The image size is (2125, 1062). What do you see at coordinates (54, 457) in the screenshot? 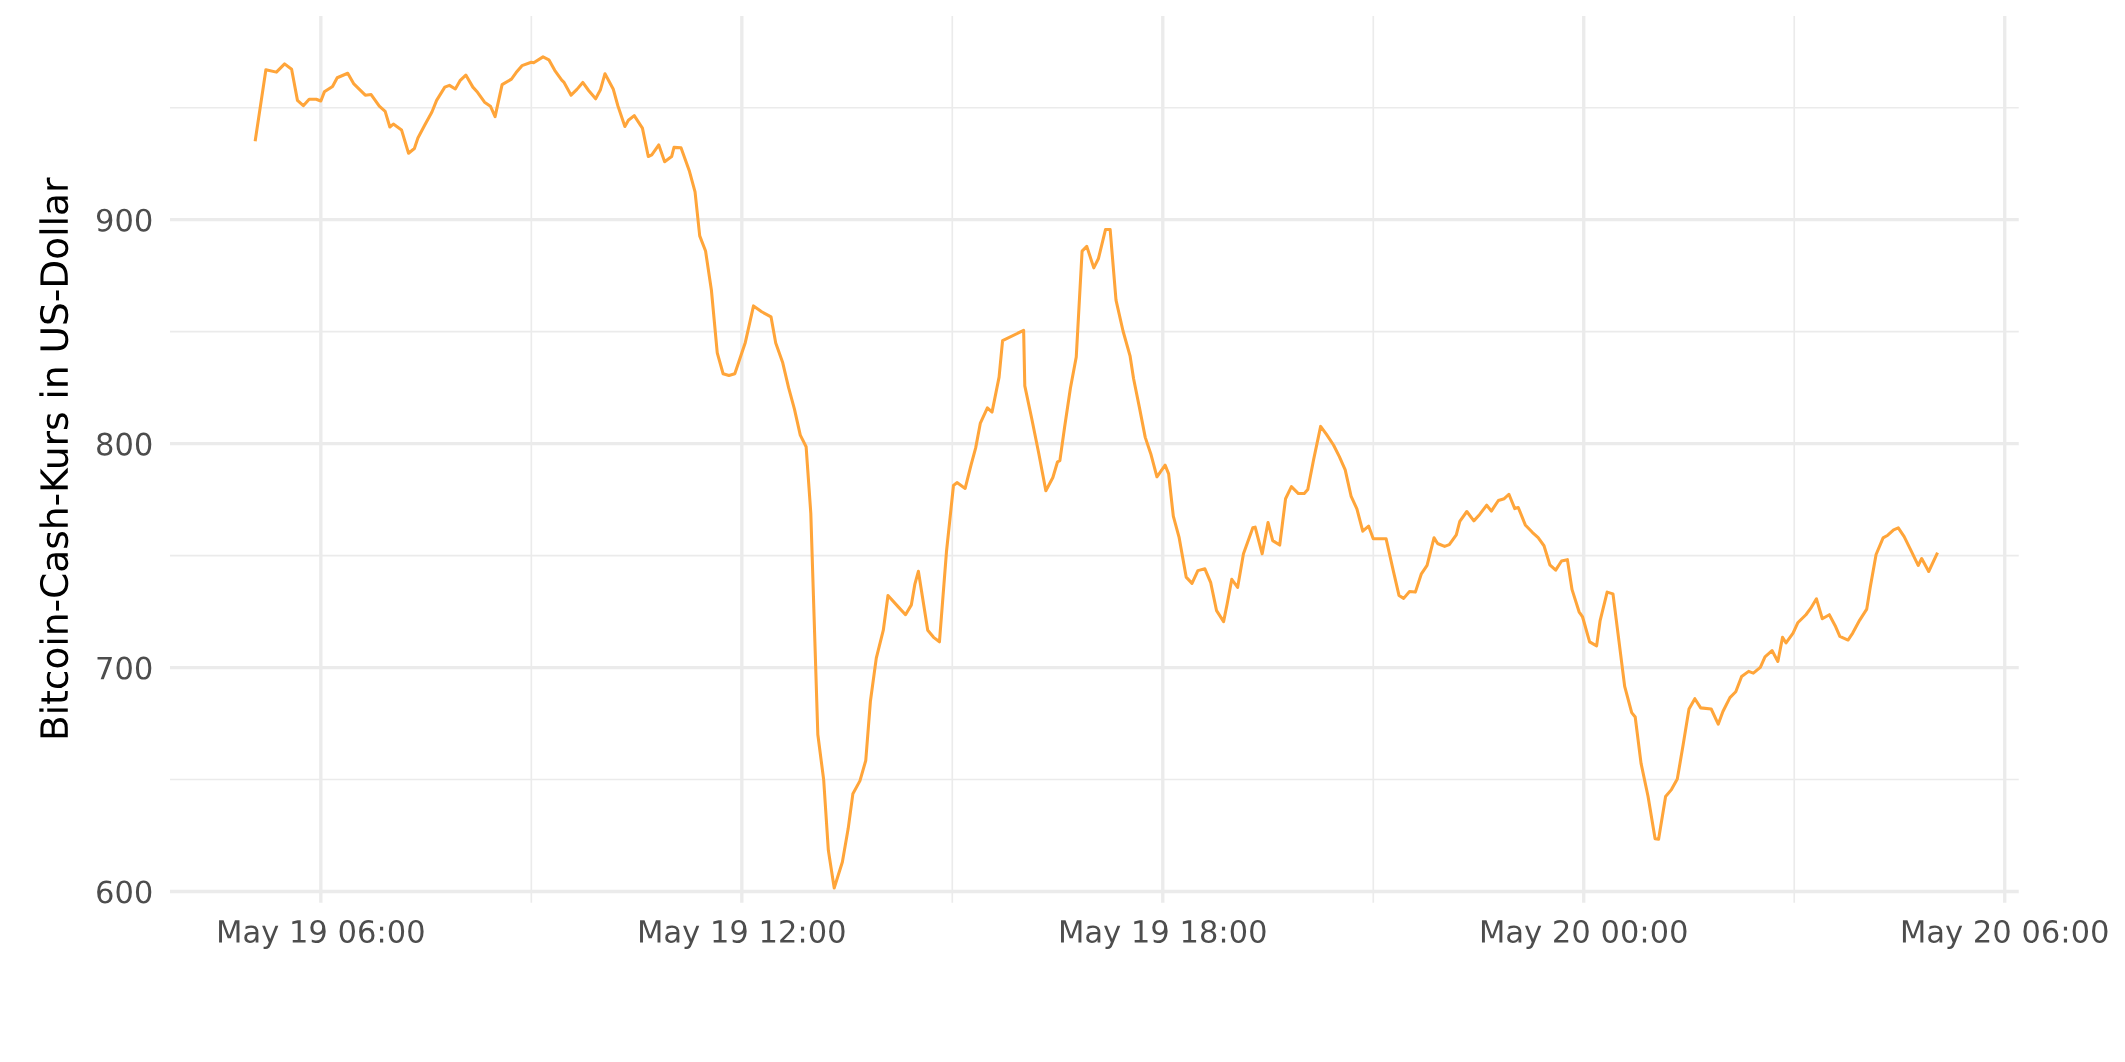
I see `y-axis-title: Bitcoin-Cash-Kurs in US-Dollar` at bounding box center [54, 457].